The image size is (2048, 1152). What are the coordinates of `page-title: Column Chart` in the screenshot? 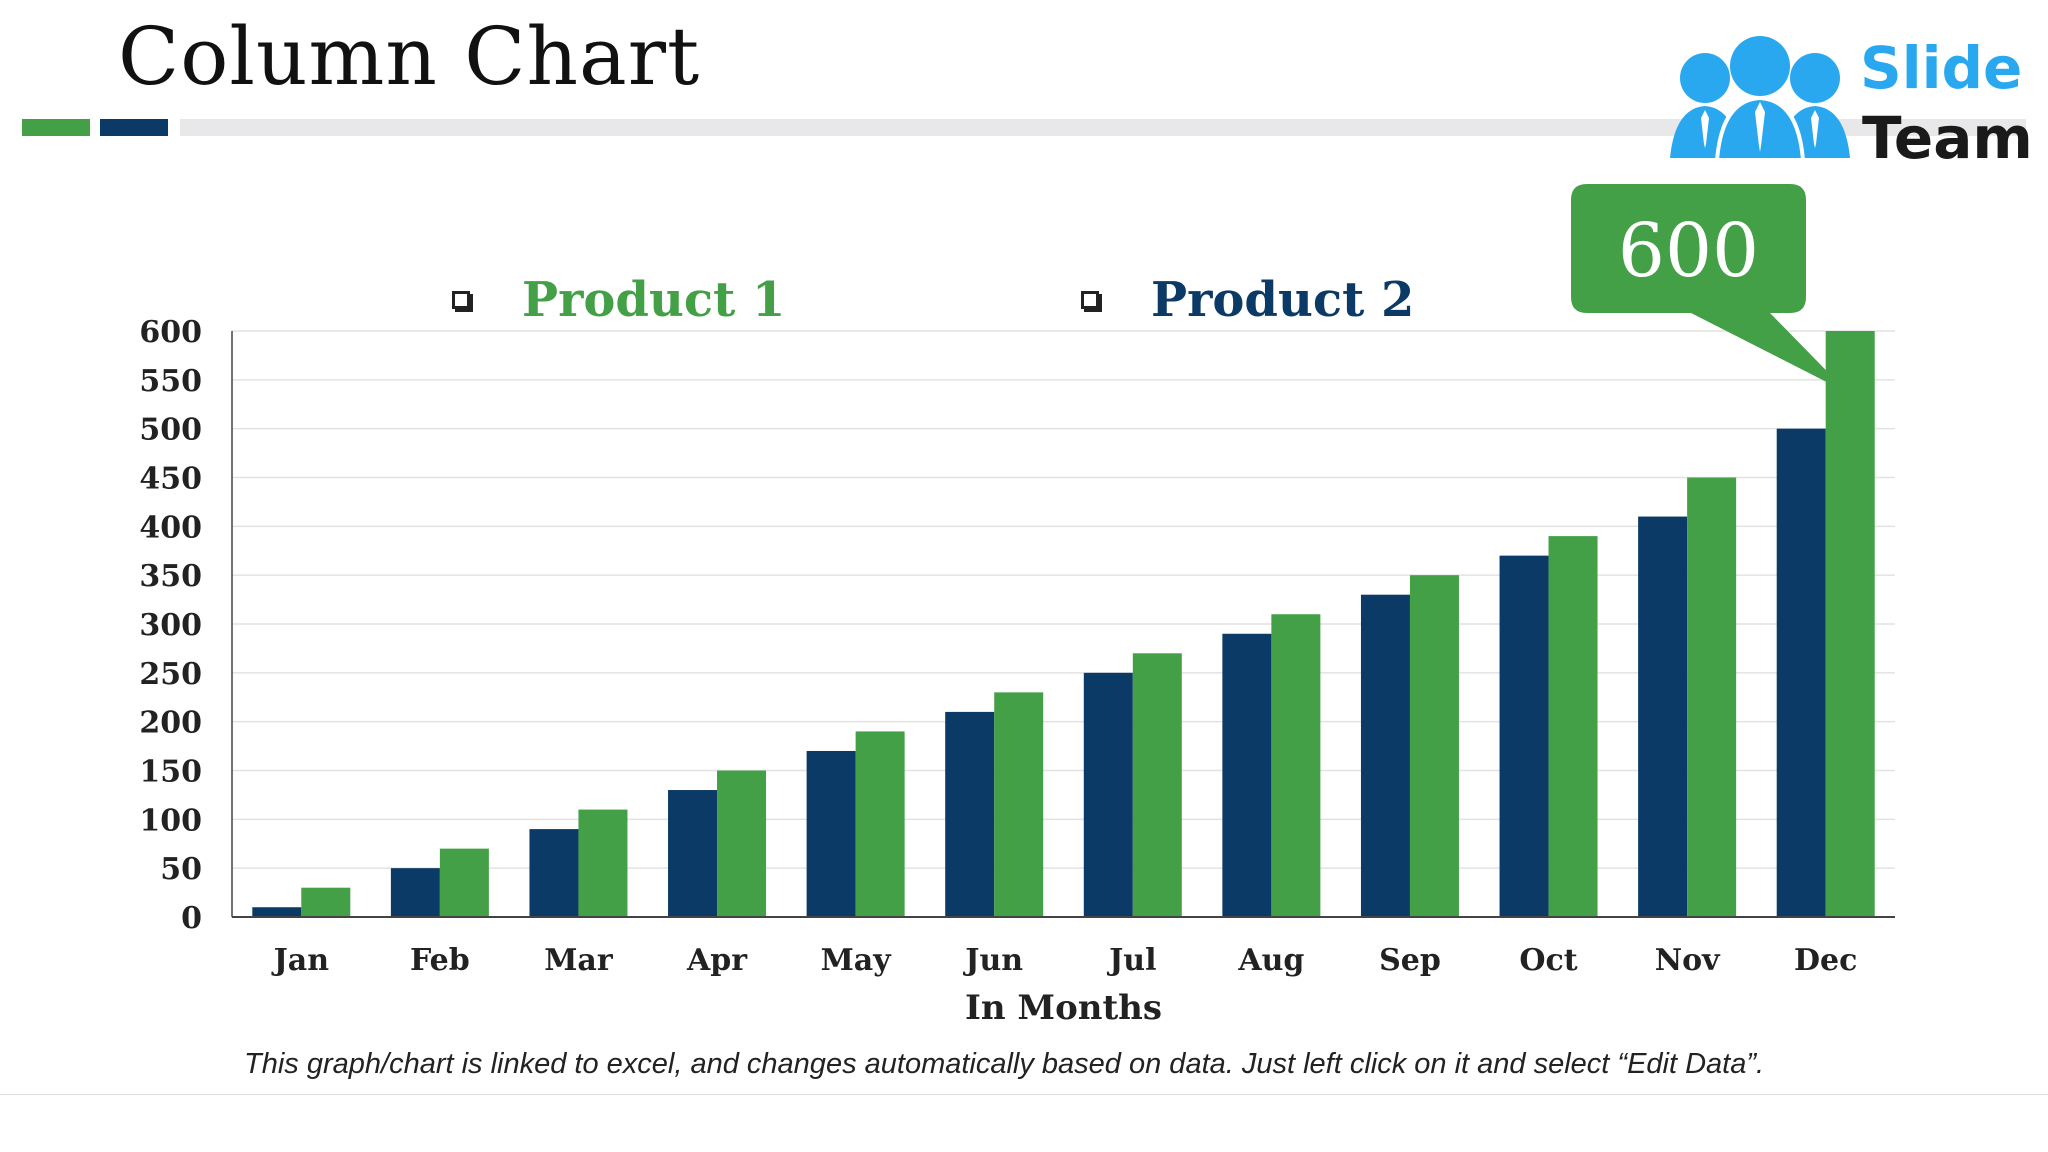 It's located at (409, 56).